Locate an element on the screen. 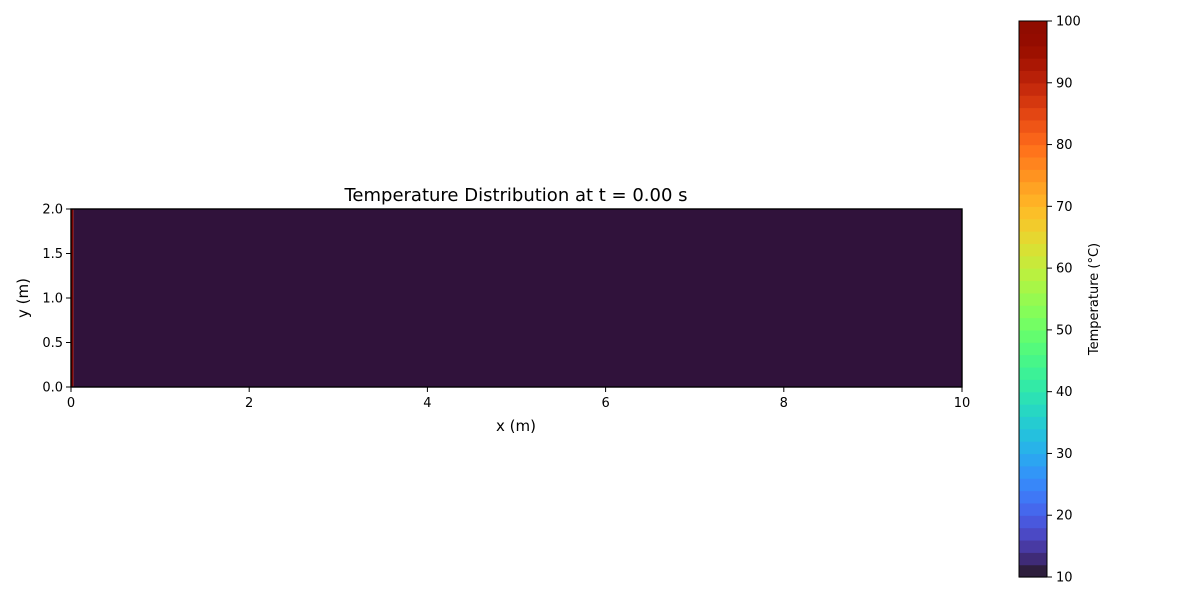 Image resolution: width=1200 pixels, height=600 pixels. colorbar-tick-label: 80 is located at coordinates (1064, 145).